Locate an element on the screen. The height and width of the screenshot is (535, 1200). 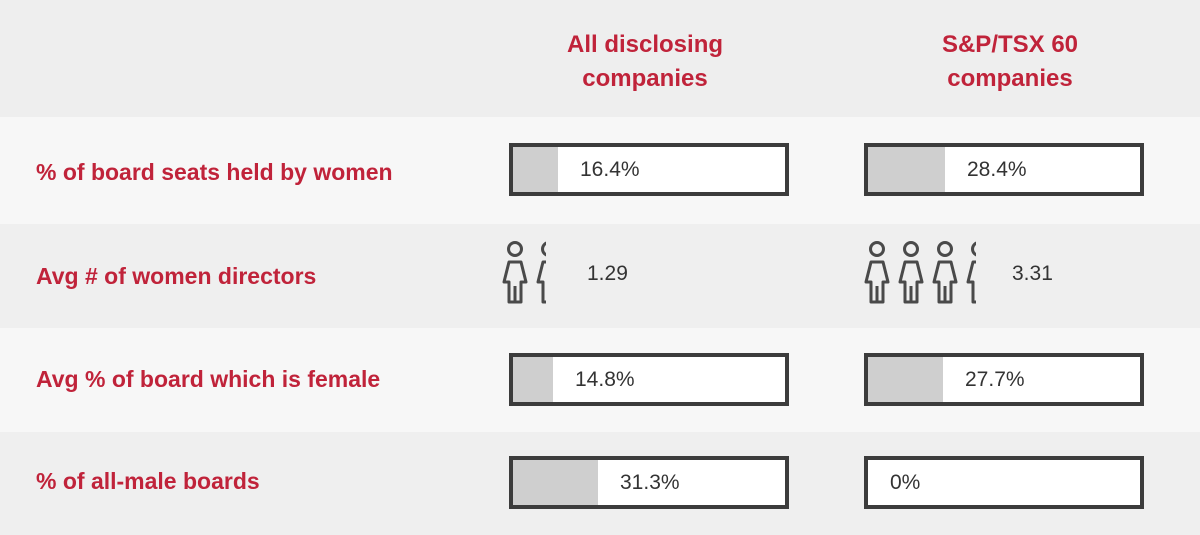
bar-value-label: 31.3% is located at coordinates (650, 482).